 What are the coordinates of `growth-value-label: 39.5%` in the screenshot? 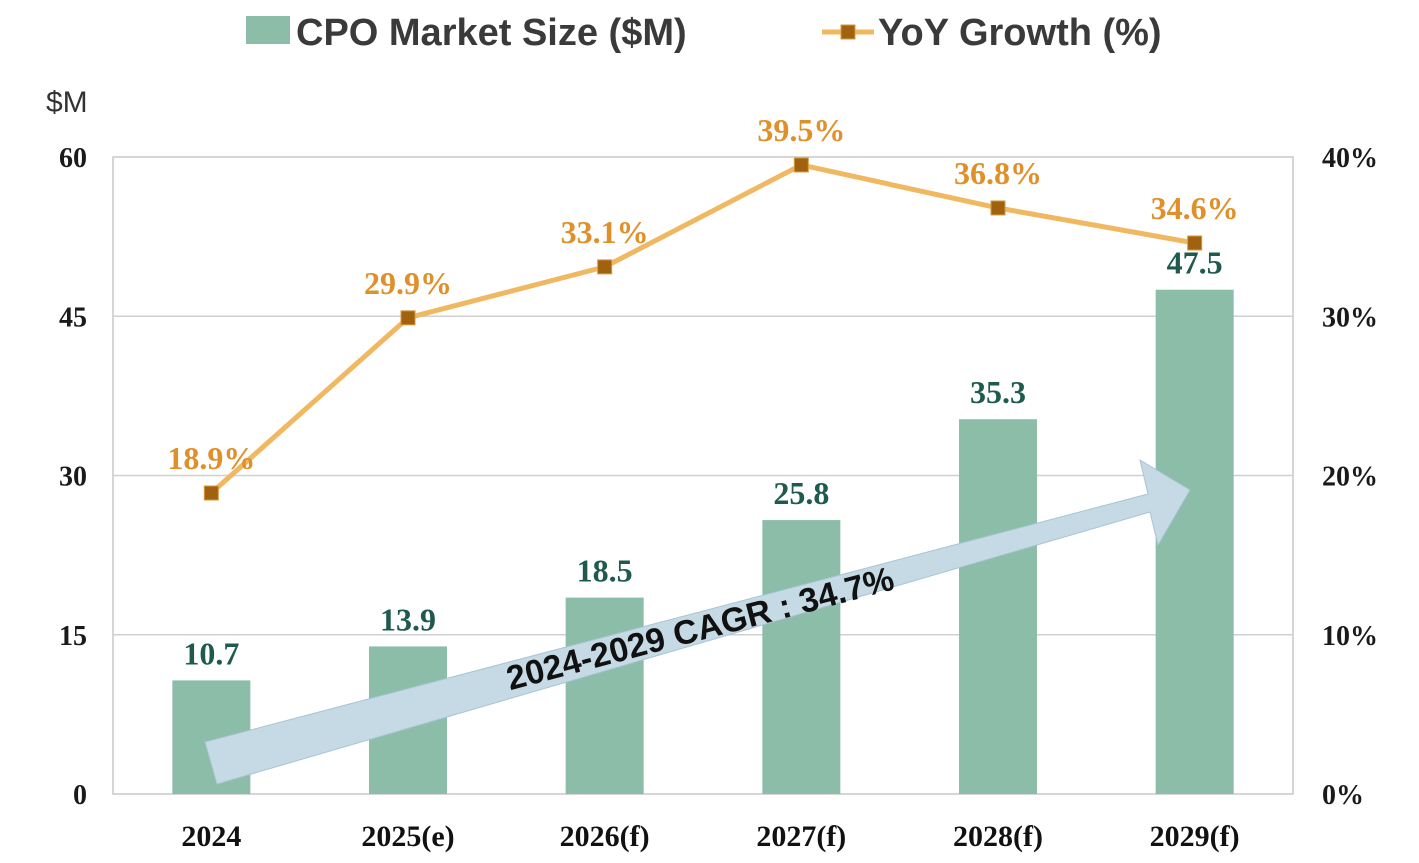 It's located at (801, 130).